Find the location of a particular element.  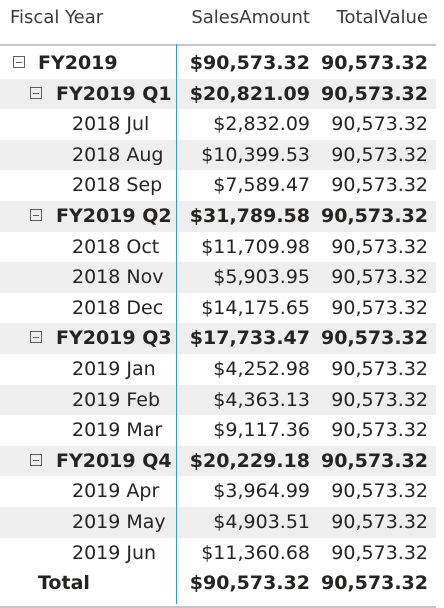

month-row: 2019 Jun $11,360.68 90,573.32 is located at coordinates (218, 553).